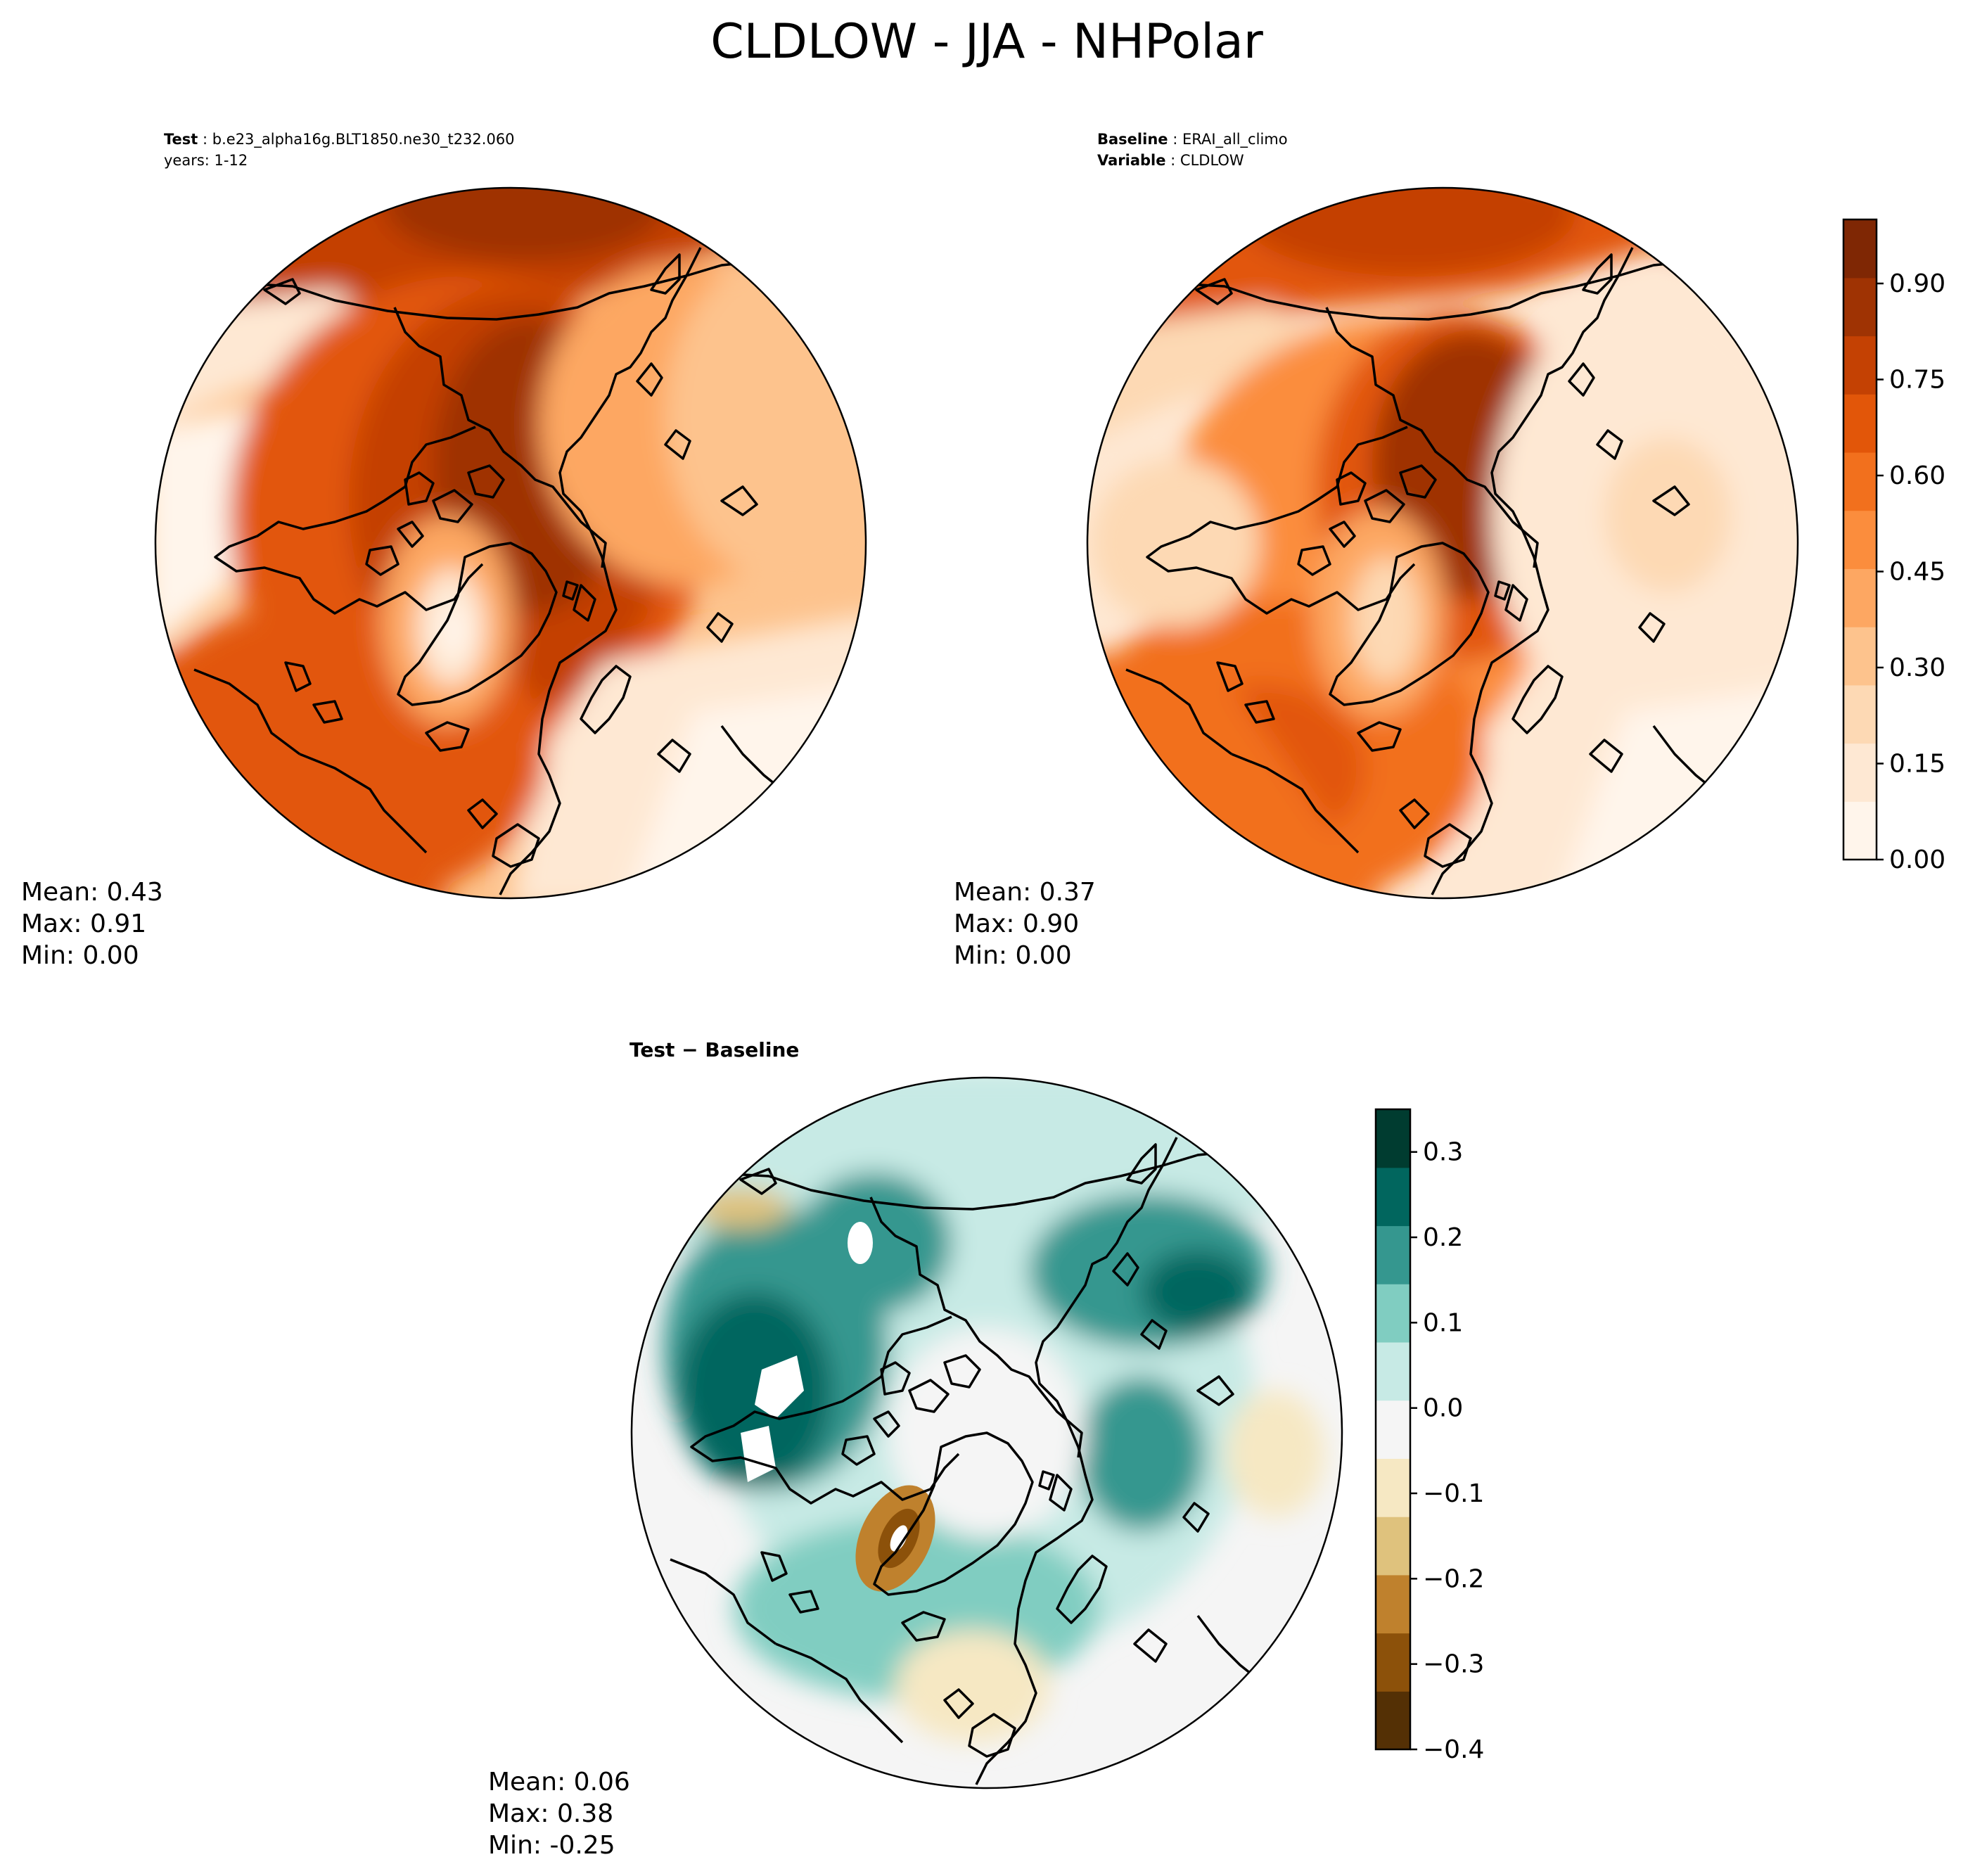 Image resolution: width=1975 pixels, height=1876 pixels. I want to click on difference-title: Test − Baseline, so click(714, 1049).